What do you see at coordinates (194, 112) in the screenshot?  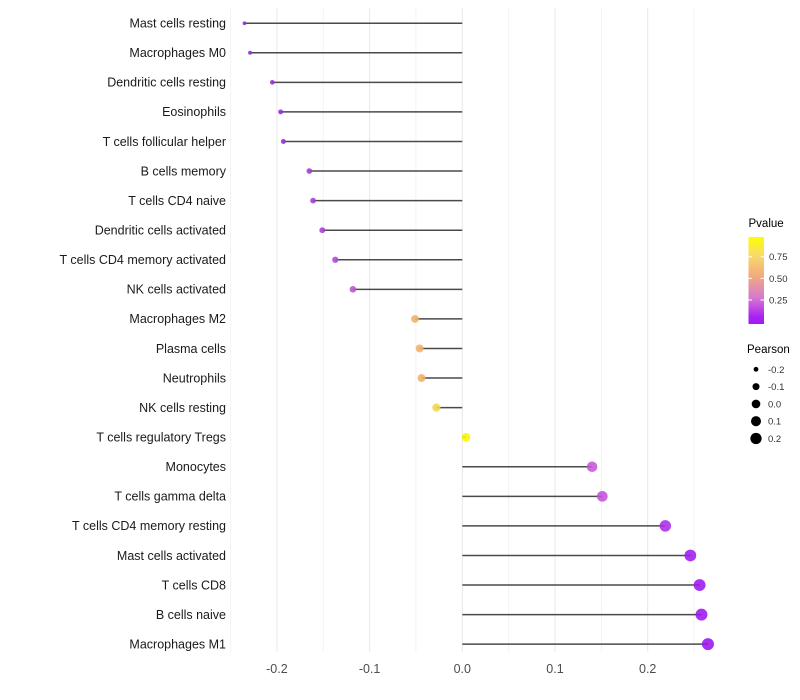 I see `category-label: Eosinophils` at bounding box center [194, 112].